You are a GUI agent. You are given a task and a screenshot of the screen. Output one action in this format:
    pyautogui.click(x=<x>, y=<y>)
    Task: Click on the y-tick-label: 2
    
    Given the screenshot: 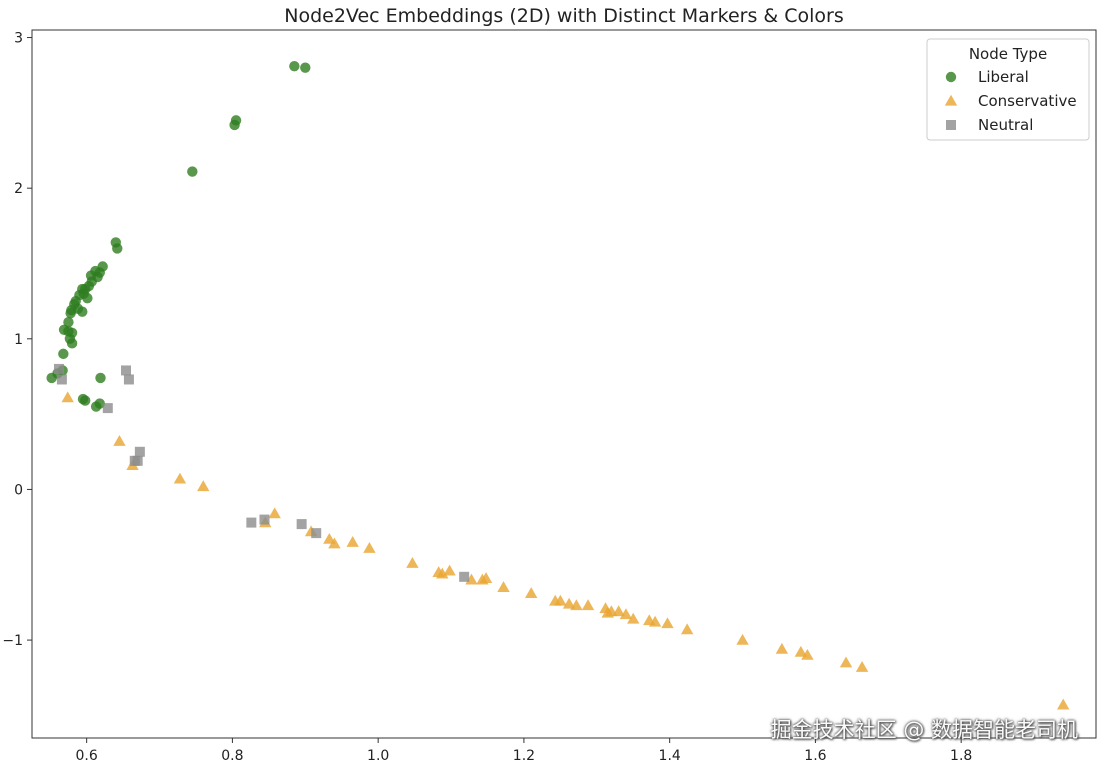 What is the action you would take?
    pyautogui.click(x=18, y=189)
    